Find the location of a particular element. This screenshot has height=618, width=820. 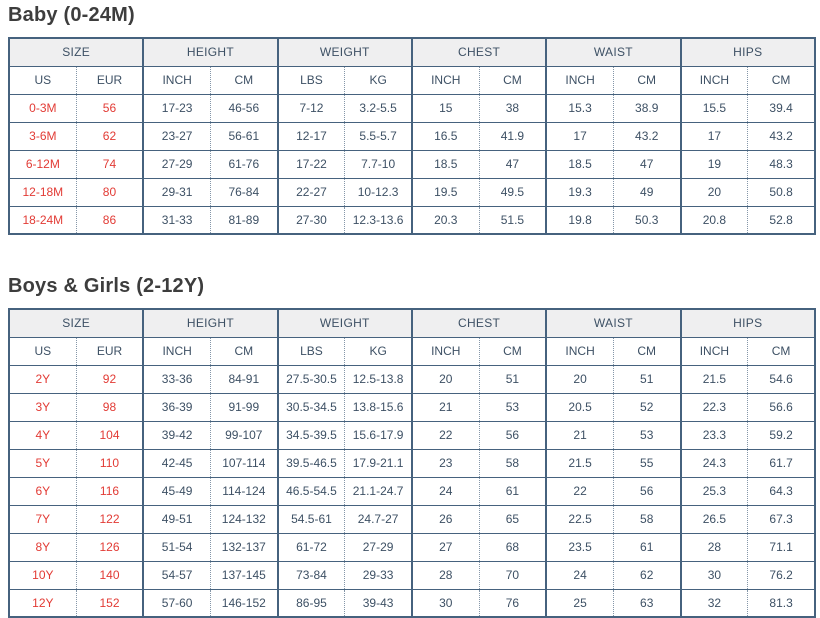

us-cell: 6-12M is located at coordinates (43, 163).